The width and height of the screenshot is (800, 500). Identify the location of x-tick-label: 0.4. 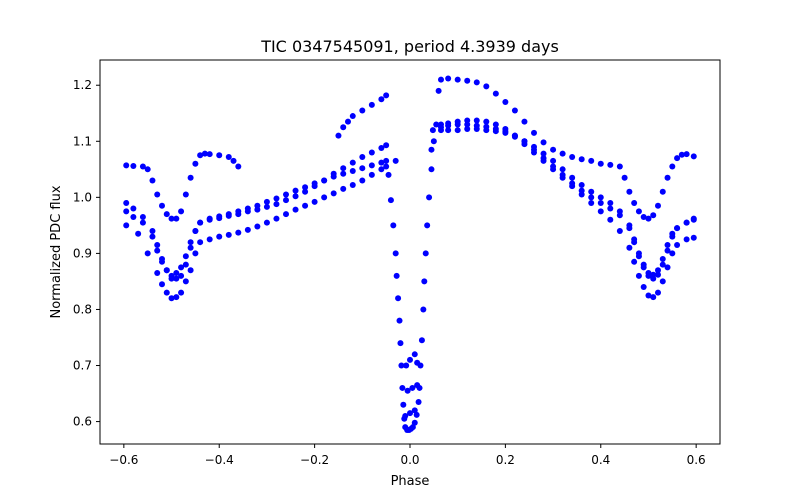
(600, 460).